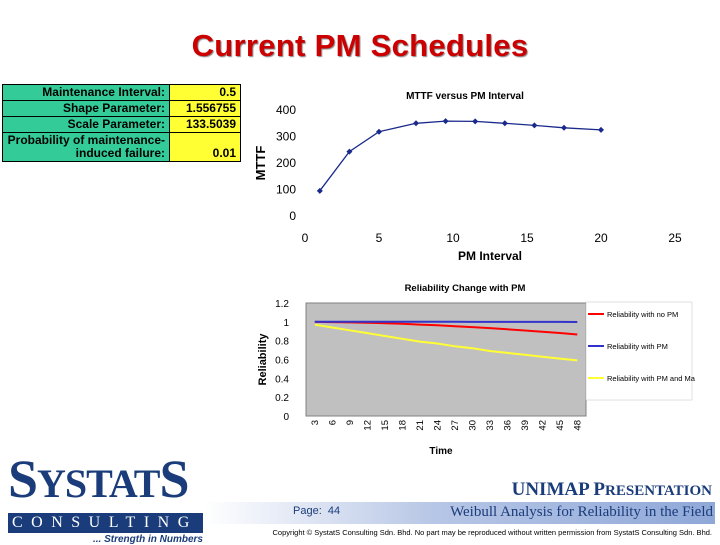 The width and height of the screenshot is (720, 545). What do you see at coordinates (379, 238) in the screenshot?
I see `x-tick-label: 5` at bounding box center [379, 238].